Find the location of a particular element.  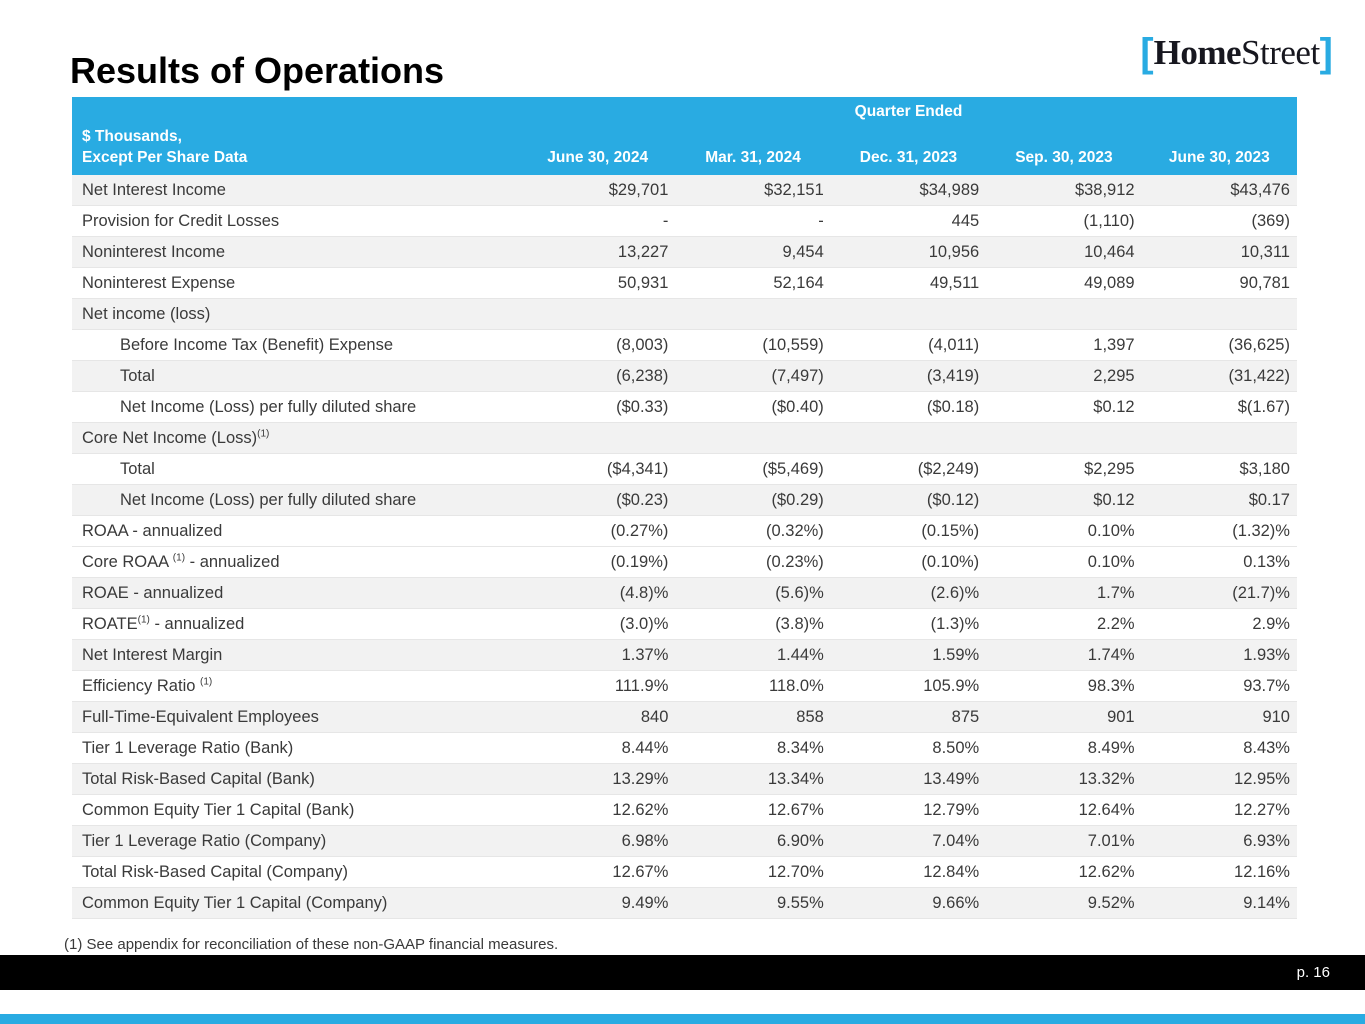

table-cell: $0.12 is located at coordinates (1114, 406).